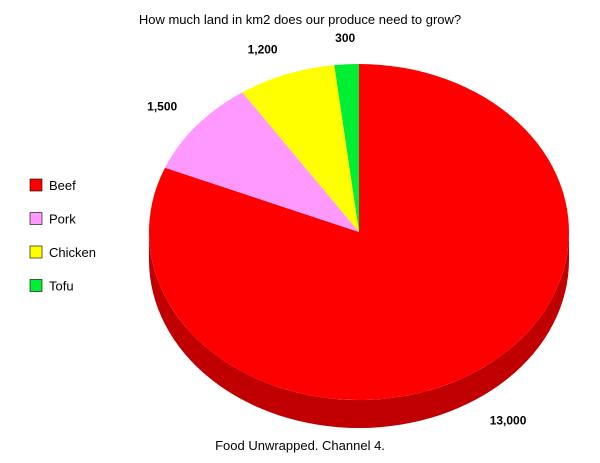 The height and width of the screenshot is (463, 600). I want to click on legend-item-tofu: Tofu, so click(51, 286).